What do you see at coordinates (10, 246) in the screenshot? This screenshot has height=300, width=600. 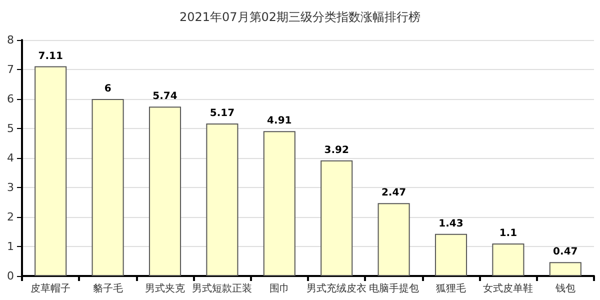 I see `y-tick-label: 1` at bounding box center [10, 246].